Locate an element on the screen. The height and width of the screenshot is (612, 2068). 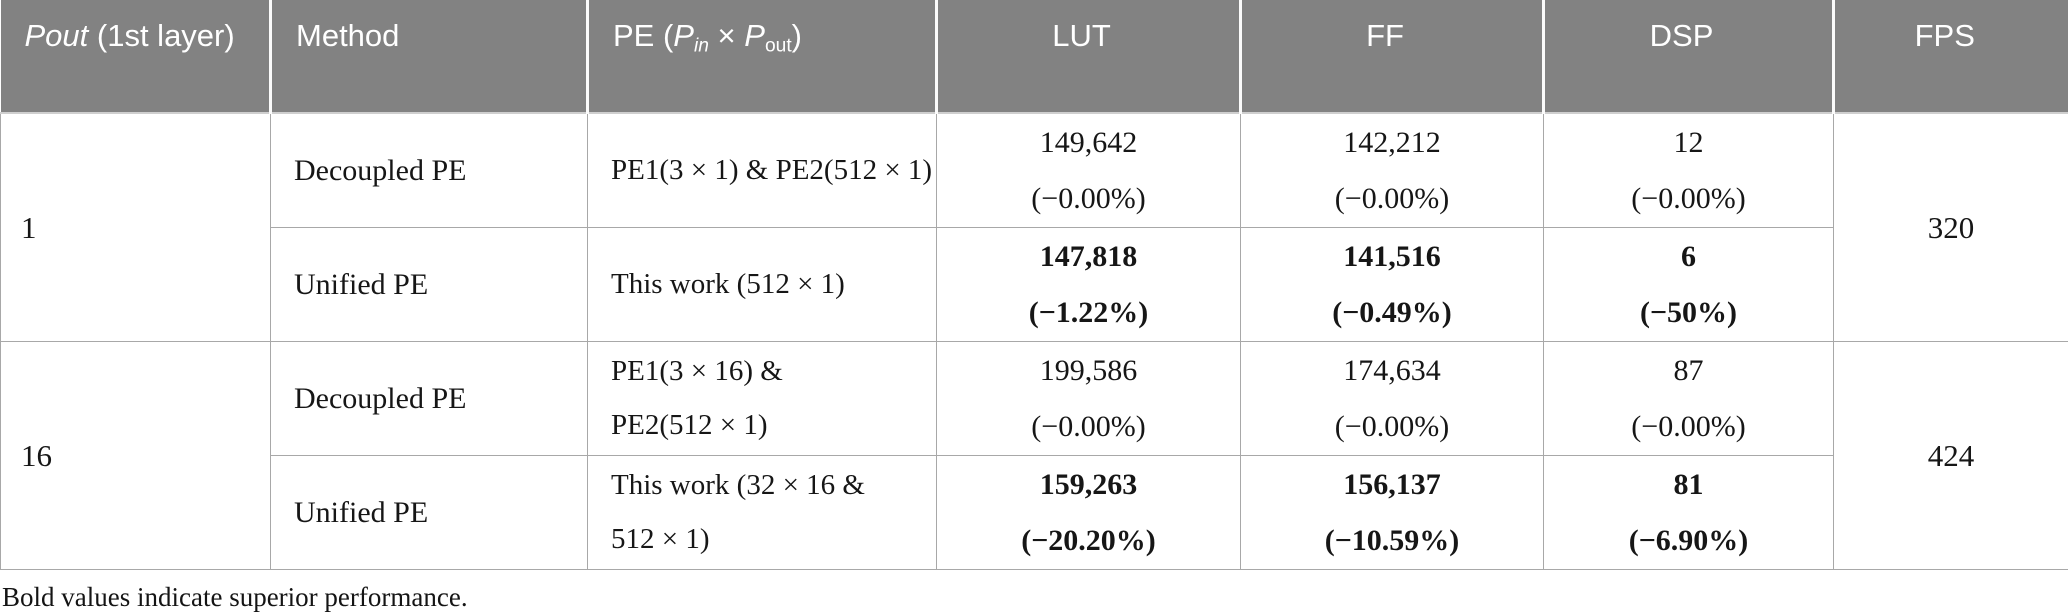
dsp-cell: 81 (−6.90%) is located at coordinates (1688, 512).